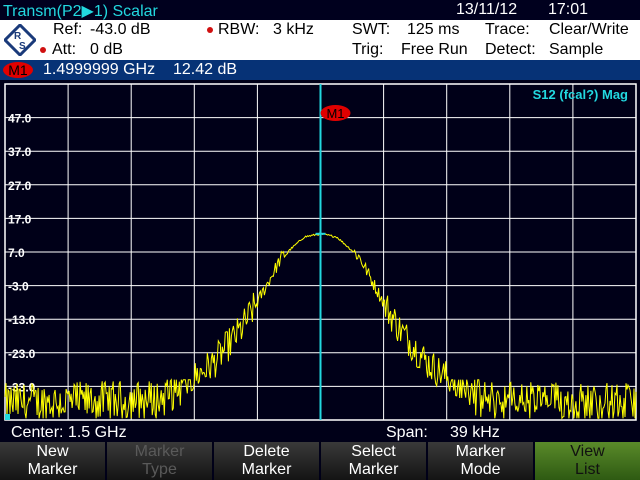 The width and height of the screenshot is (640, 480). I want to click on span-value: 39 kHz, so click(475, 432).